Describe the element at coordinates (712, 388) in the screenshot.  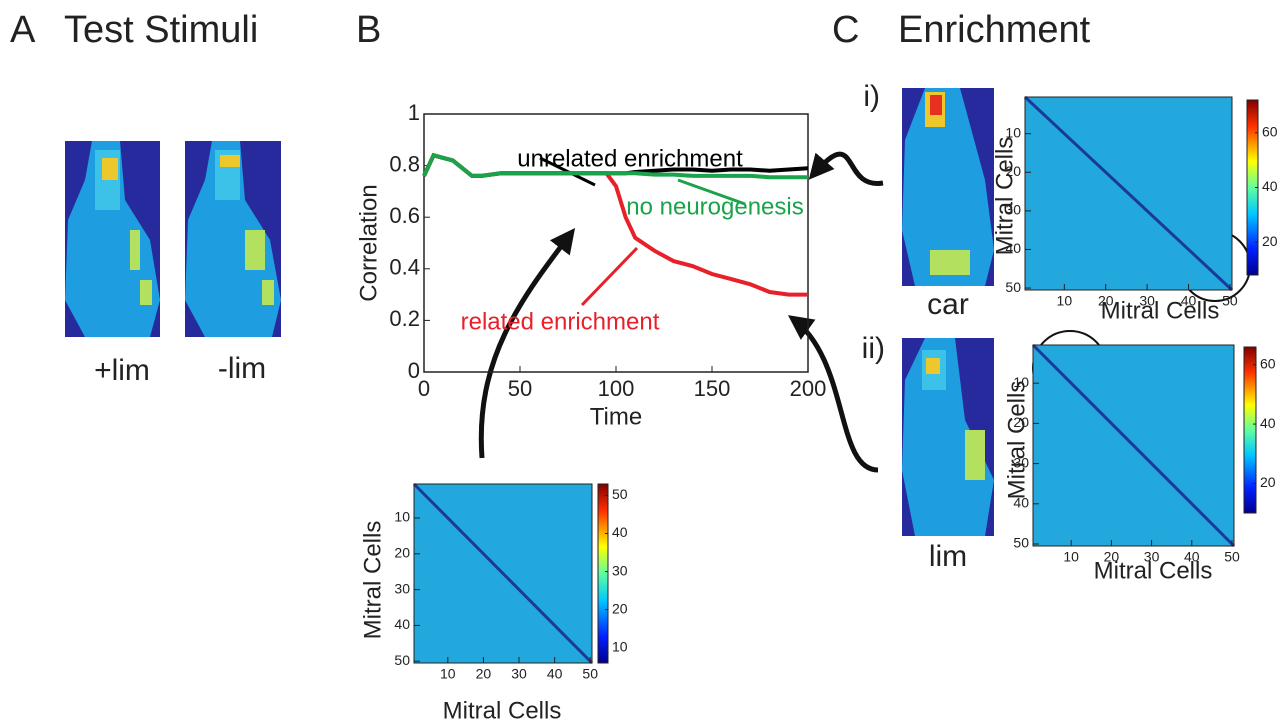
I see `x-tick-label: 150` at that location.